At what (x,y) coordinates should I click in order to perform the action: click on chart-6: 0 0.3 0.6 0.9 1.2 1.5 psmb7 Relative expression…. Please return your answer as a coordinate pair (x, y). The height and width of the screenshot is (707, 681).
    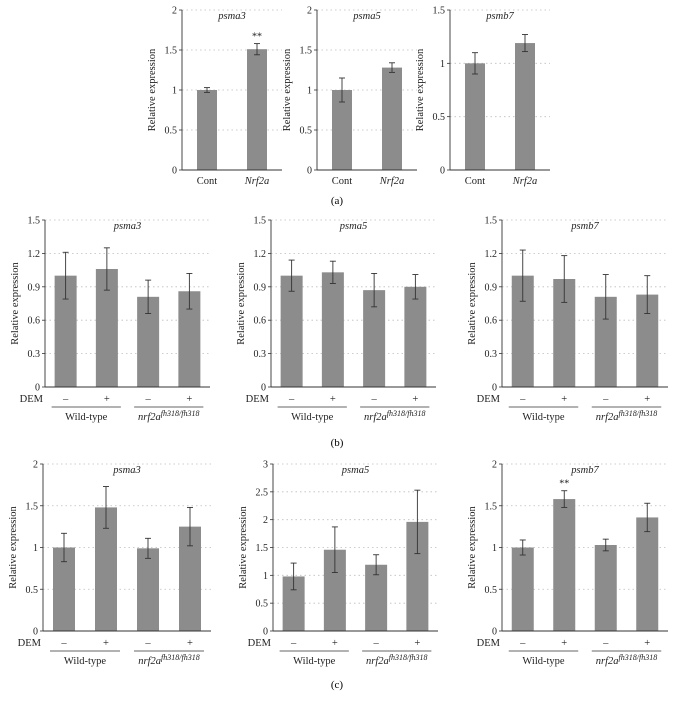
    Looking at the image, I should click on (567, 319).